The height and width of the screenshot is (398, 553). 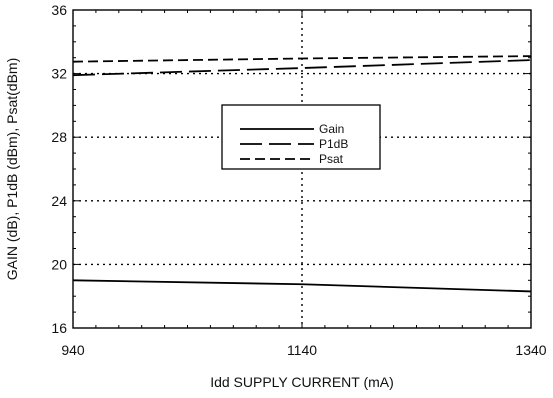 What do you see at coordinates (12, 169) in the screenshot?
I see `y-axis-label: GAIN (dB), P1dB (dBm), Psat(dBm)` at bounding box center [12, 169].